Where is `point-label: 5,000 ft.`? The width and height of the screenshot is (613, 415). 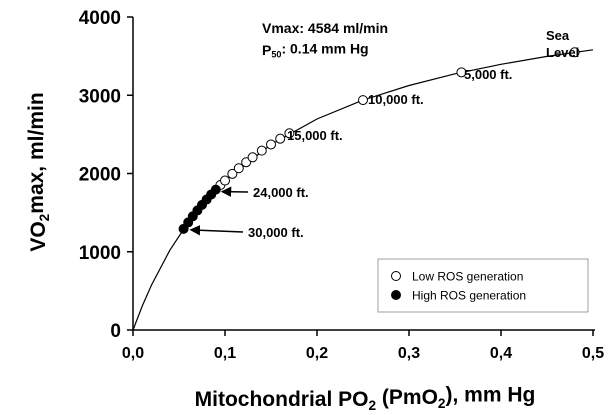
point-label: 5,000 ft. is located at coordinates (488, 74).